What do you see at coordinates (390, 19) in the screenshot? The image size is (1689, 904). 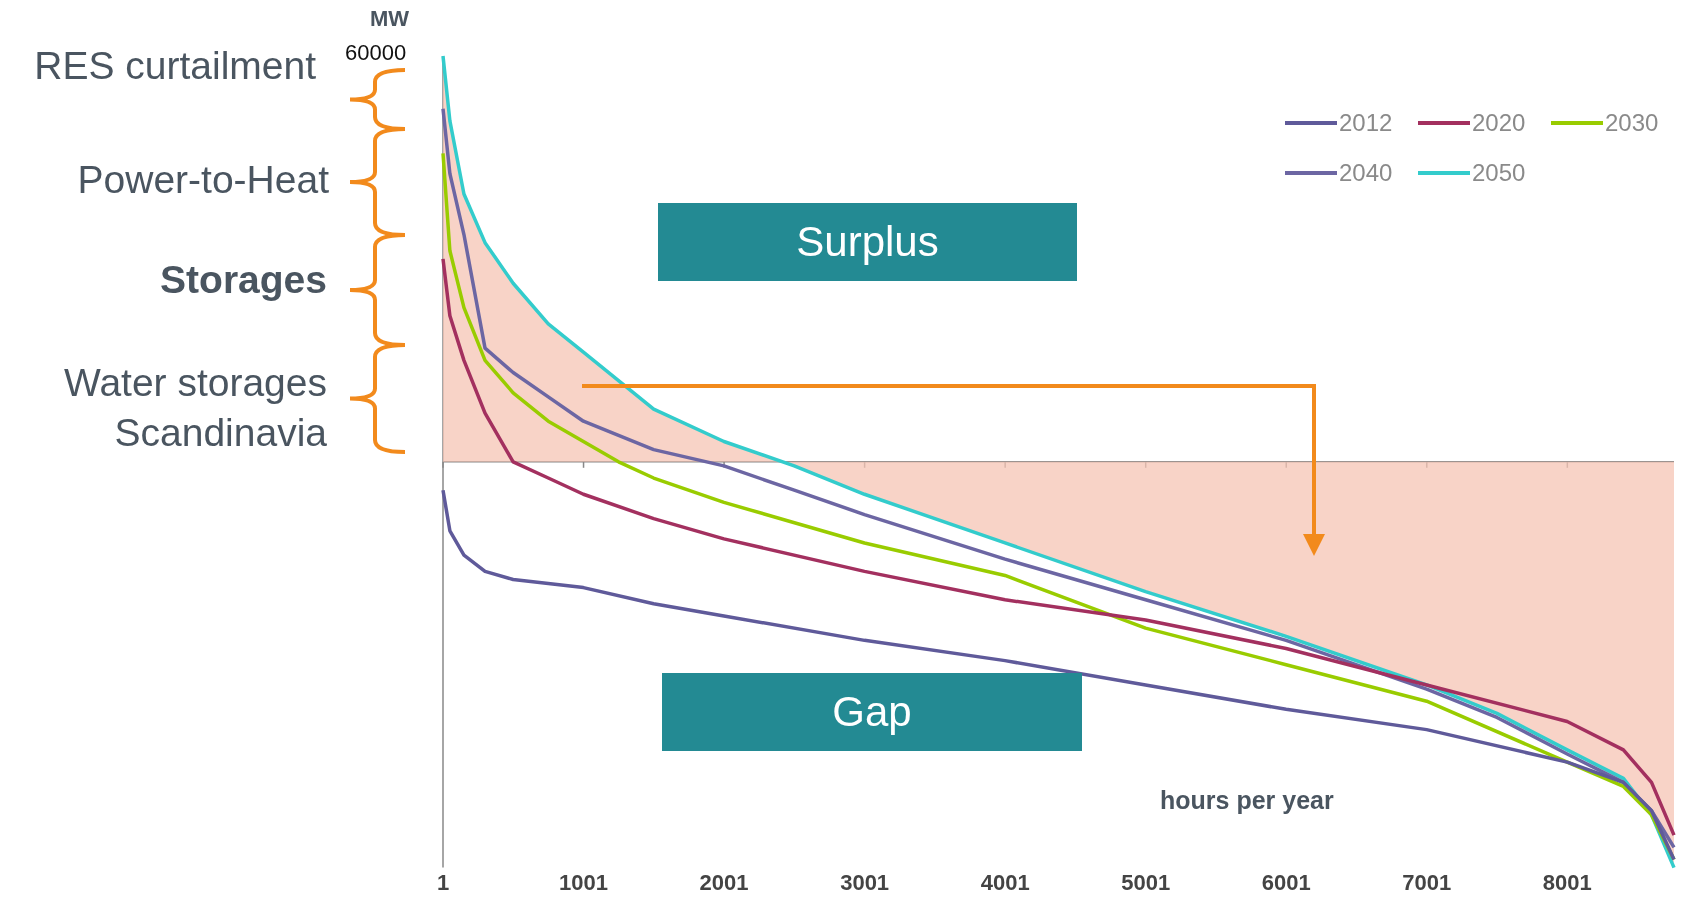 I see `y-axis-title: MW` at bounding box center [390, 19].